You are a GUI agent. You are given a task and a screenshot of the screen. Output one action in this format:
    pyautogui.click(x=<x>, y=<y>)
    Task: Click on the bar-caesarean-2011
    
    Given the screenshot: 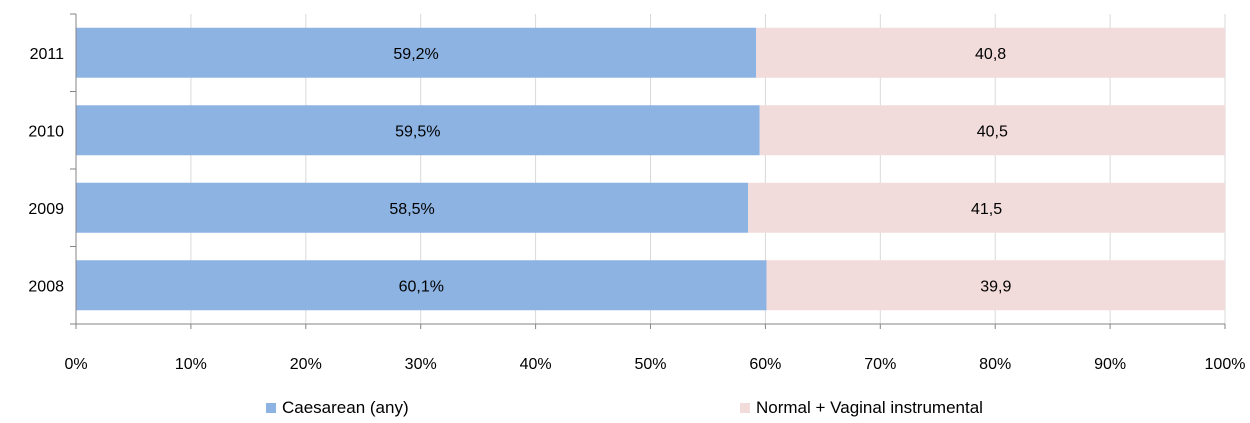 What is the action you would take?
    pyautogui.click(x=416, y=52)
    